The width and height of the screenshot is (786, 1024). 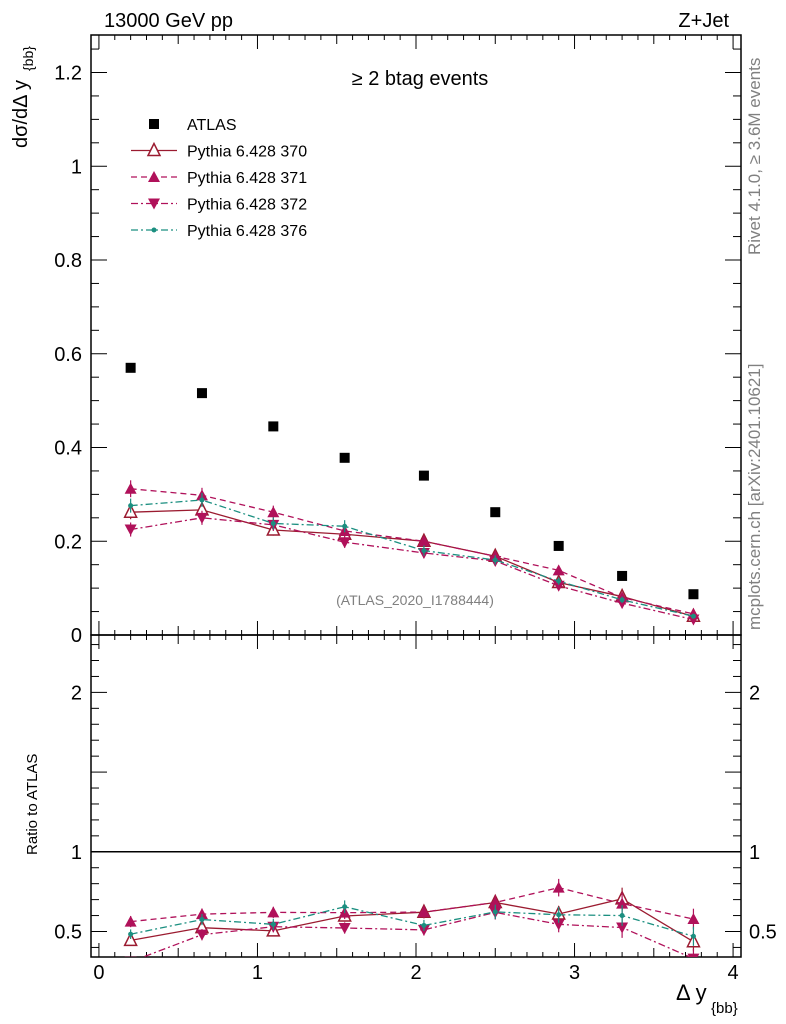 I want to click on legend-entry: ATLAS, so click(x=193, y=125).